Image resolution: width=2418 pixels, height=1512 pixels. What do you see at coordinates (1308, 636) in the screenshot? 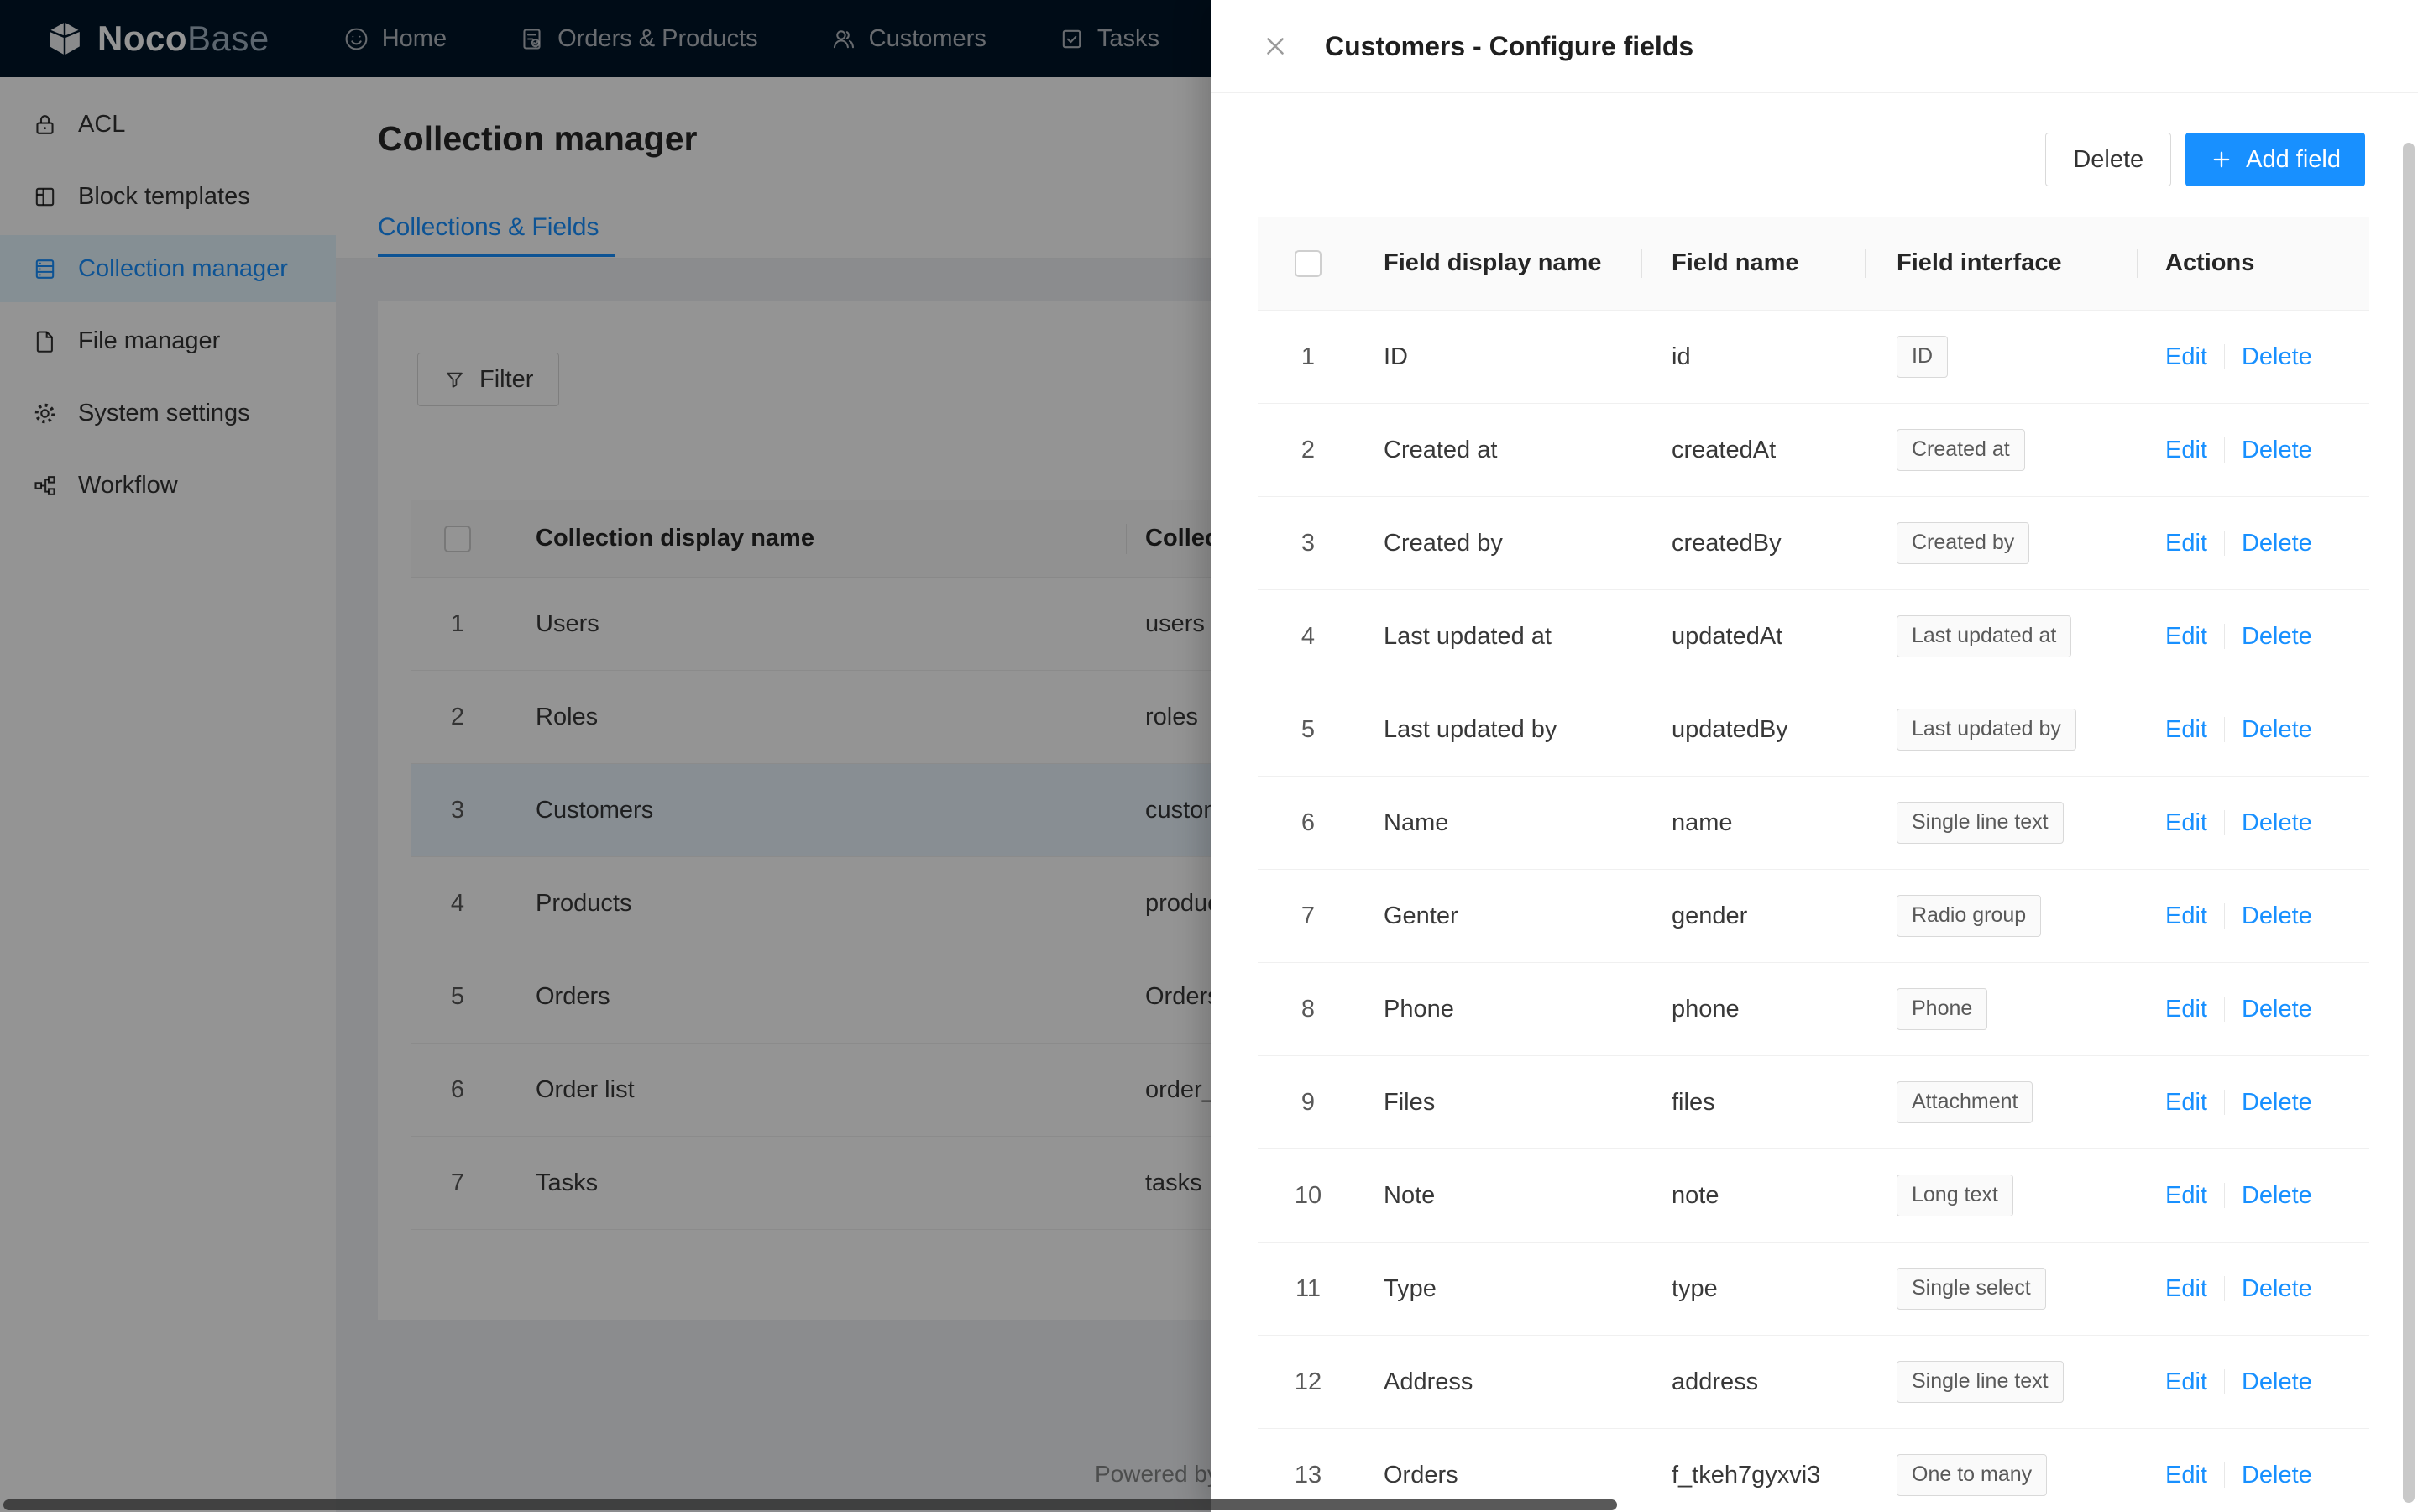
I see `row-index: 4` at bounding box center [1308, 636].